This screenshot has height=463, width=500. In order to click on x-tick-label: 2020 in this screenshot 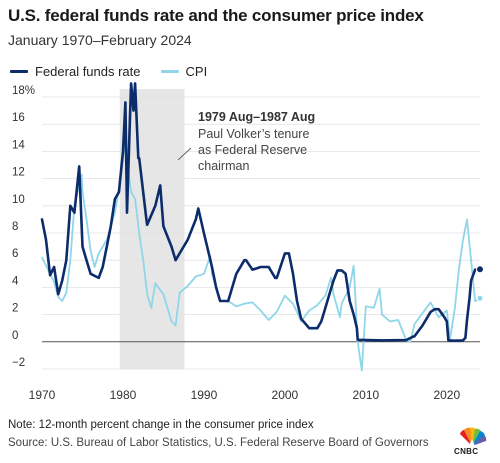, I will do `click(446, 395)`.